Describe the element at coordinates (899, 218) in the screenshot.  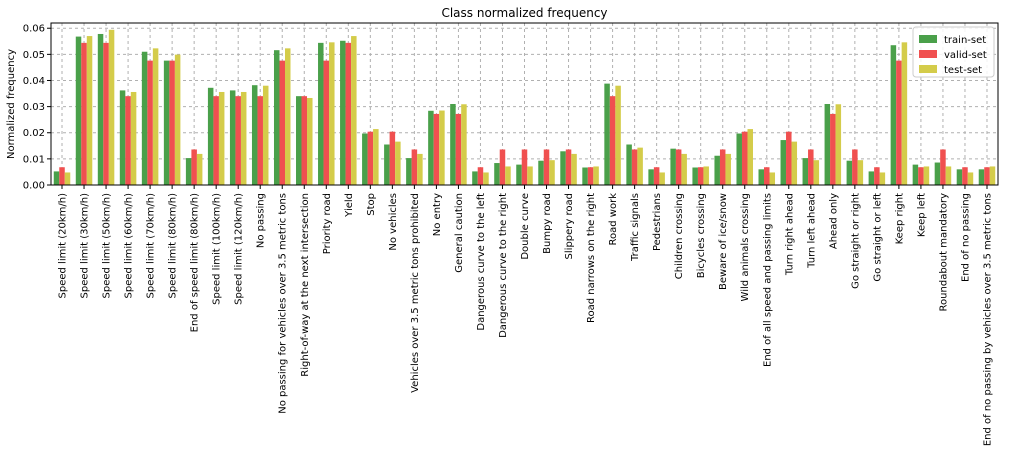
I see `x-tick-label: Keep right` at that location.